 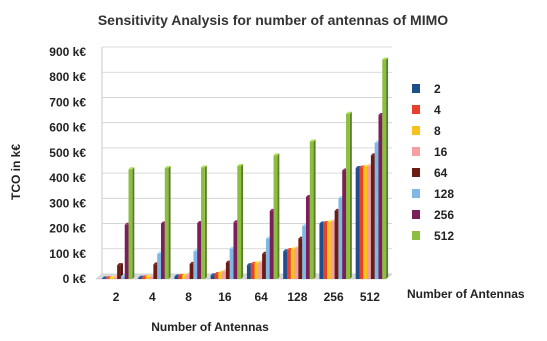 What do you see at coordinates (437, 131) in the screenshot?
I see `legend-label: 8` at bounding box center [437, 131].